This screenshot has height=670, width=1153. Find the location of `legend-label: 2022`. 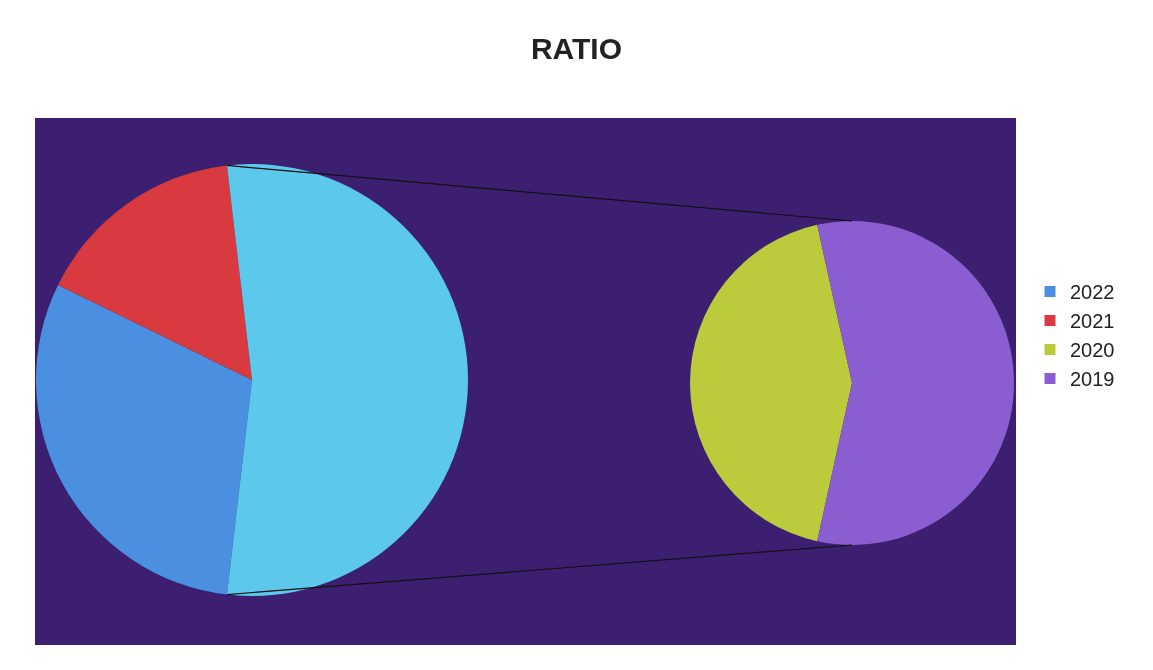

legend-label: 2022 is located at coordinates (1092, 292).